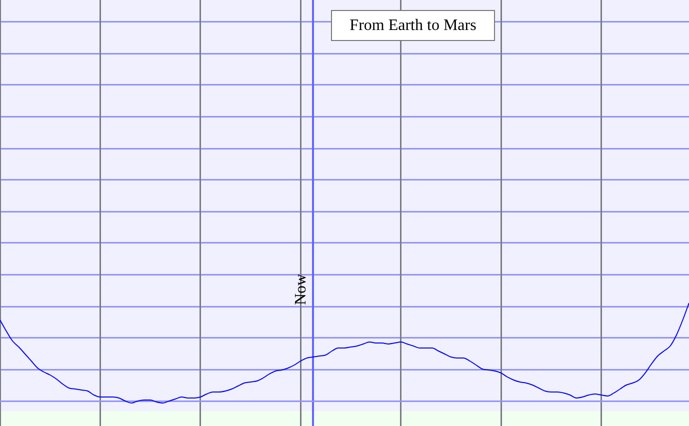 Image resolution: width=689 pixels, height=426 pixels. Describe the element at coordinates (301, 289) in the screenshot. I see `annotation: Now` at that location.